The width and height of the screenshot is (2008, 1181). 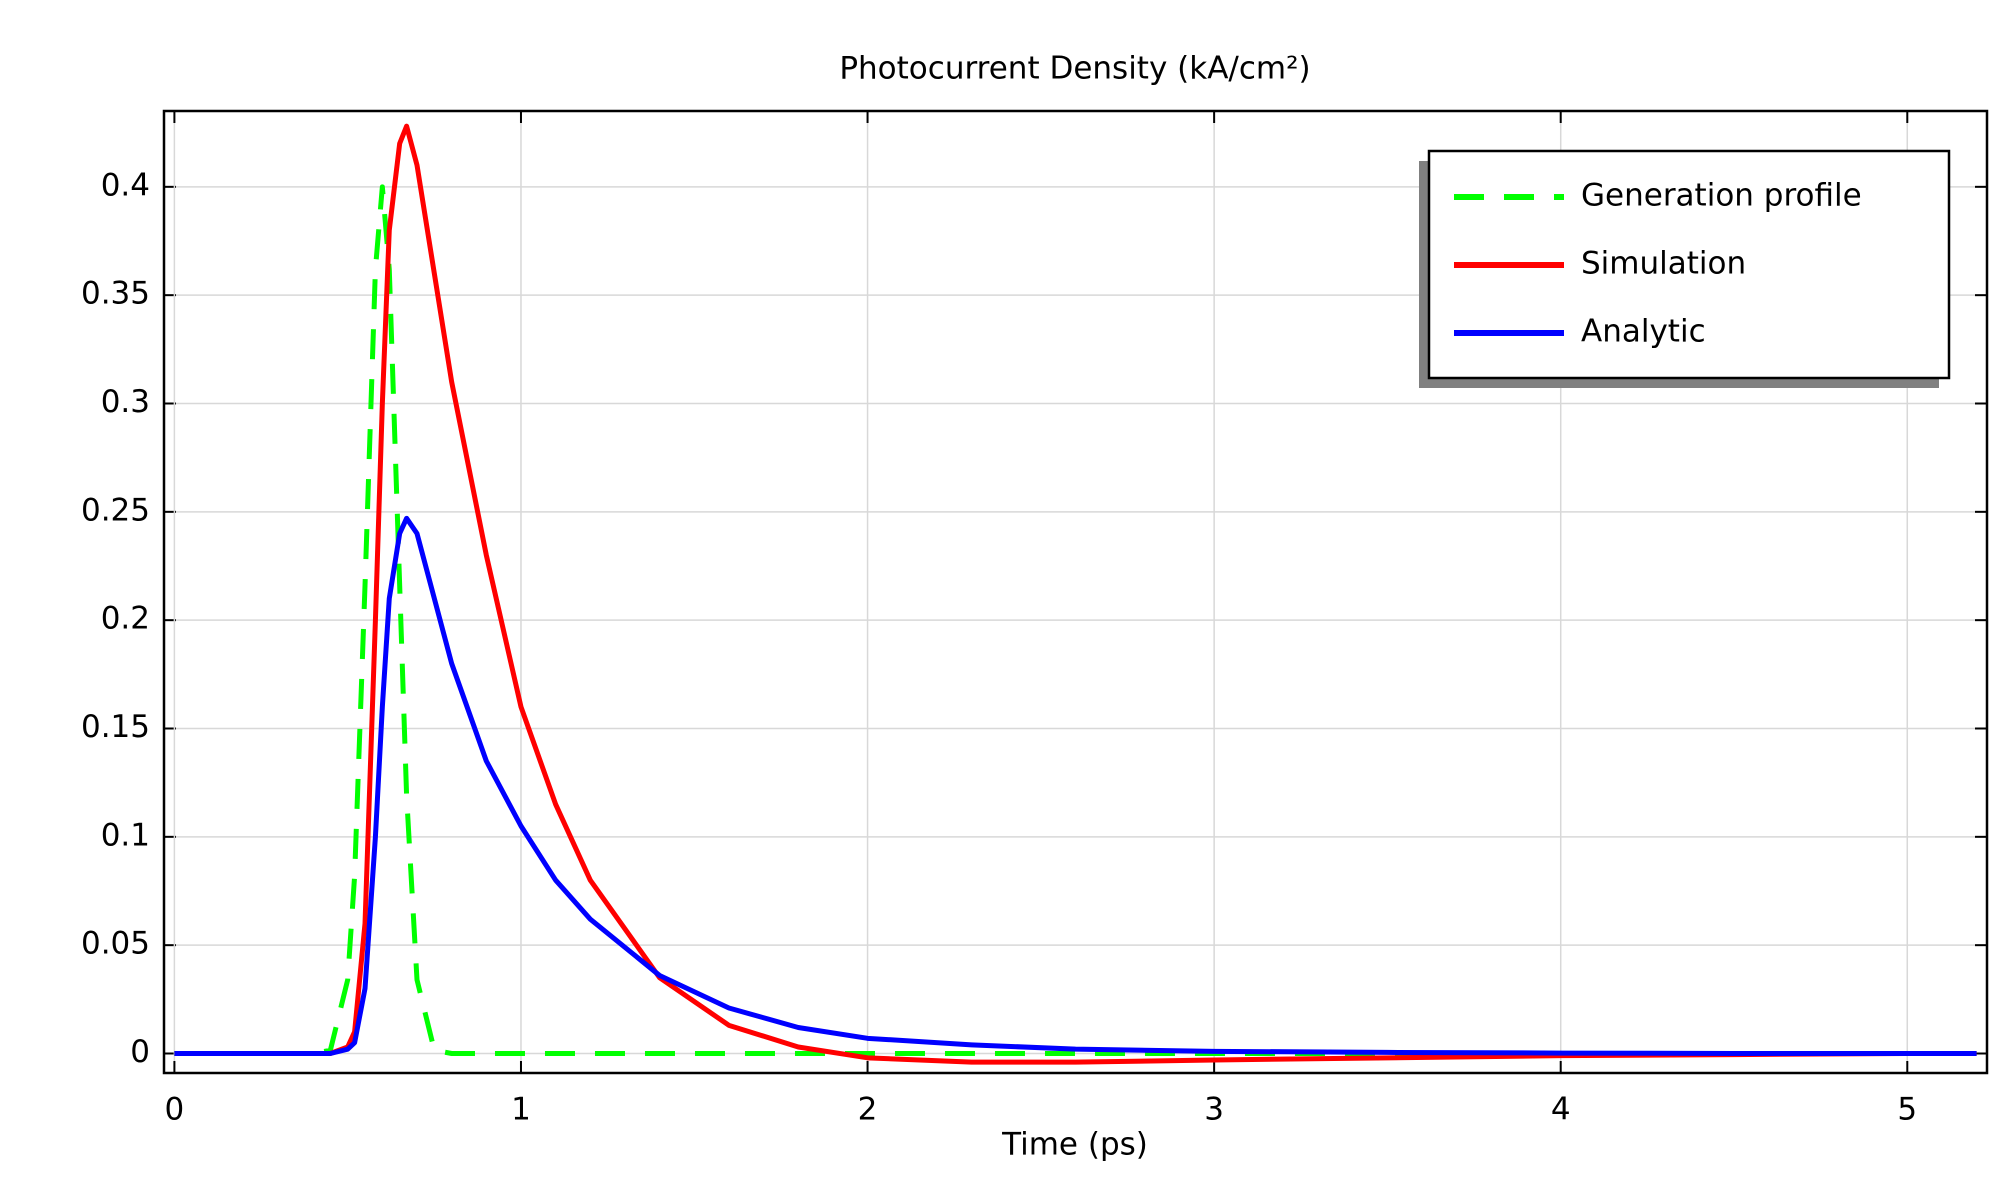 What do you see at coordinates (1643, 332) in the screenshot?
I see `legend-label: Analytic` at bounding box center [1643, 332].